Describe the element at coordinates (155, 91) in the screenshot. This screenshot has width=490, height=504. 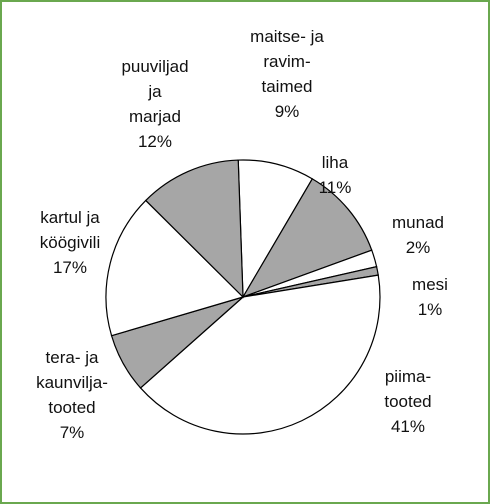
I see `category-label: puuviljad ja marjad` at that location.